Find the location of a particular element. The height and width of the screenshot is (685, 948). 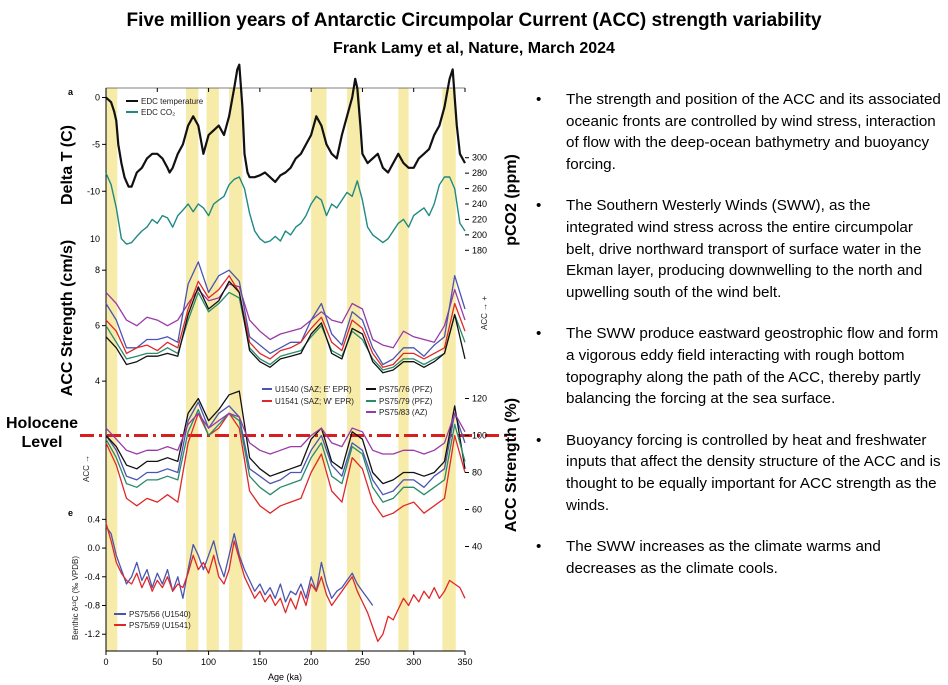

series-b-red is located at coordinates (285, 321).